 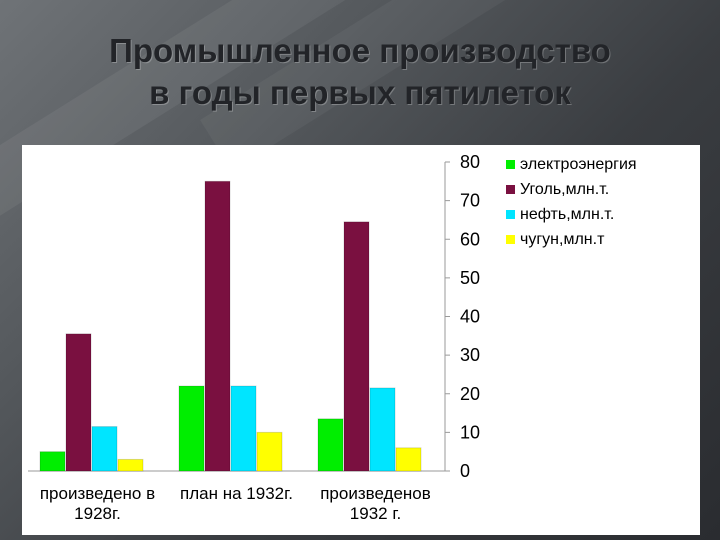 What do you see at coordinates (470, 278) in the screenshot?
I see `y-tick-label: 50` at bounding box center [470, 278].